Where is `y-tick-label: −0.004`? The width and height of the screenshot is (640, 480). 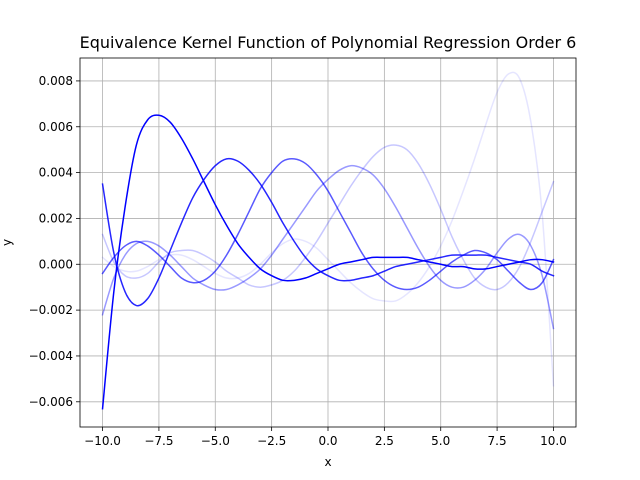
y-tick-label: −0.004 is located at coordinates (51, 356).